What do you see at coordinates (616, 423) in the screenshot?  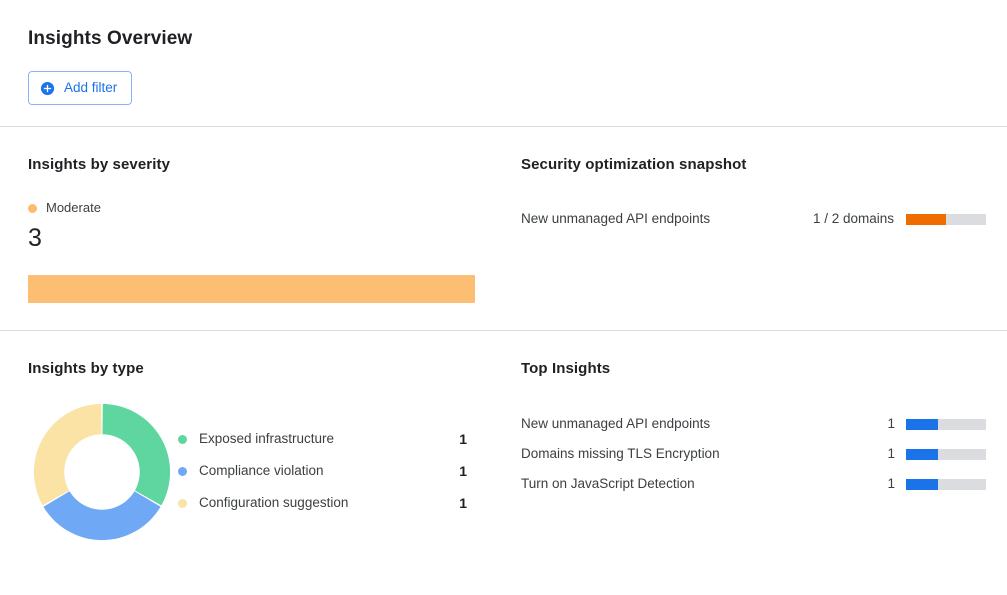 I see `top-insight-name: New unmanaged API endpoints` at bounding box center [616, 423].